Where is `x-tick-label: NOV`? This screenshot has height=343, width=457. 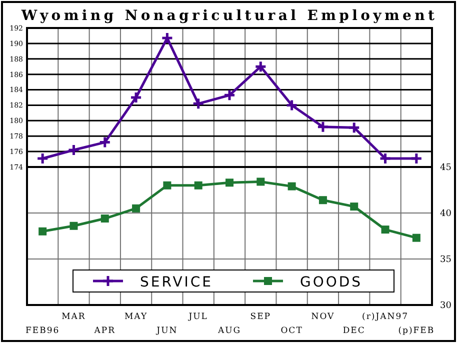
x-tick-label: NOV is located at coordinates (323, 317).